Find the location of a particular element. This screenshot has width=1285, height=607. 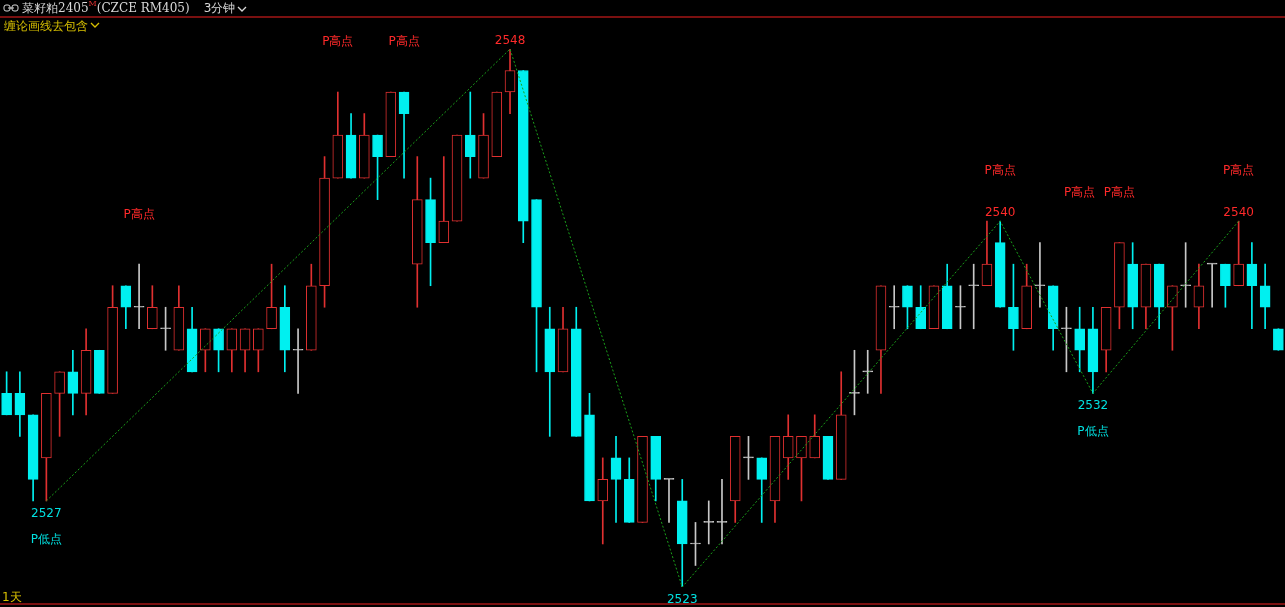

text: 缠论画线去包含 is located at coordinates (46, 26).